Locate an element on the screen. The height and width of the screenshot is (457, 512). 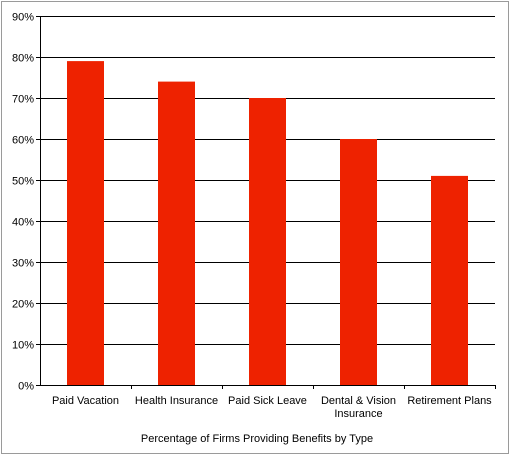
y-tick-label: 80% is located at coordinates (23, 59).